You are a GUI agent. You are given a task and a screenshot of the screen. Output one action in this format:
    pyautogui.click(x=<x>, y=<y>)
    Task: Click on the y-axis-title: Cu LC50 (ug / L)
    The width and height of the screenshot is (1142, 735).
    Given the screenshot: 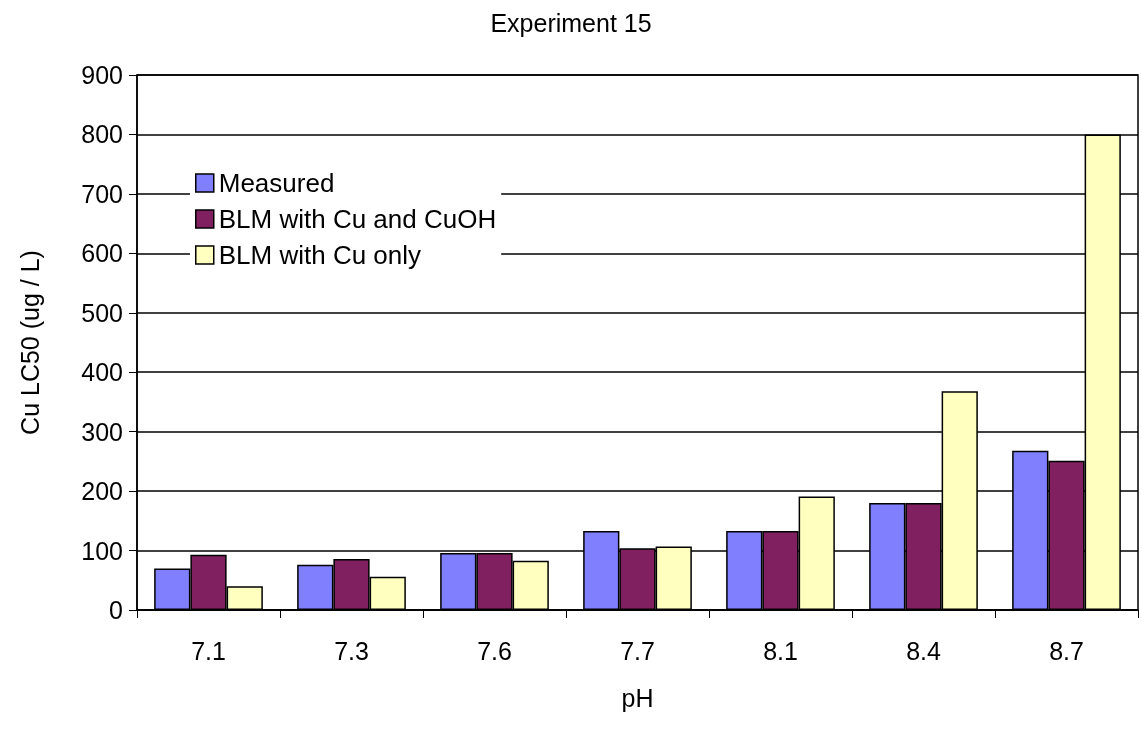 What is the action you would take?
    pyautogui.click(x=29, y=342)
    